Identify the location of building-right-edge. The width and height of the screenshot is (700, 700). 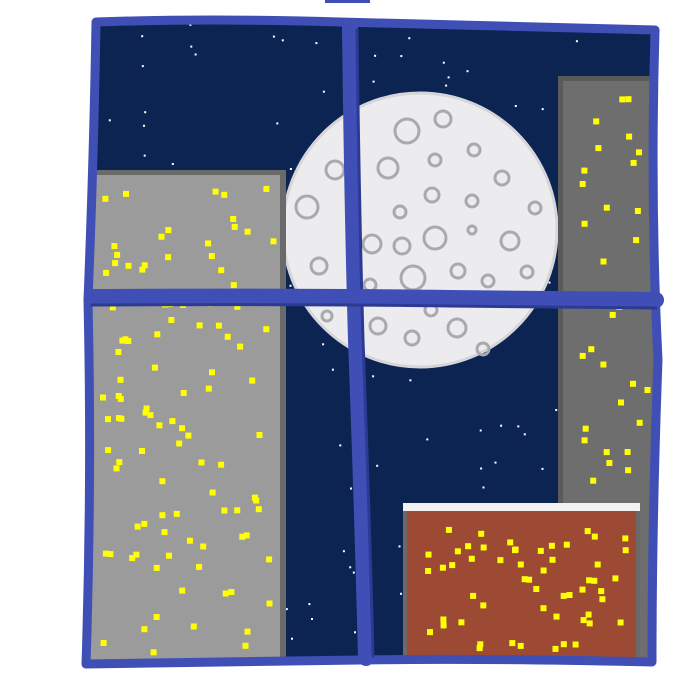
(560, 370).